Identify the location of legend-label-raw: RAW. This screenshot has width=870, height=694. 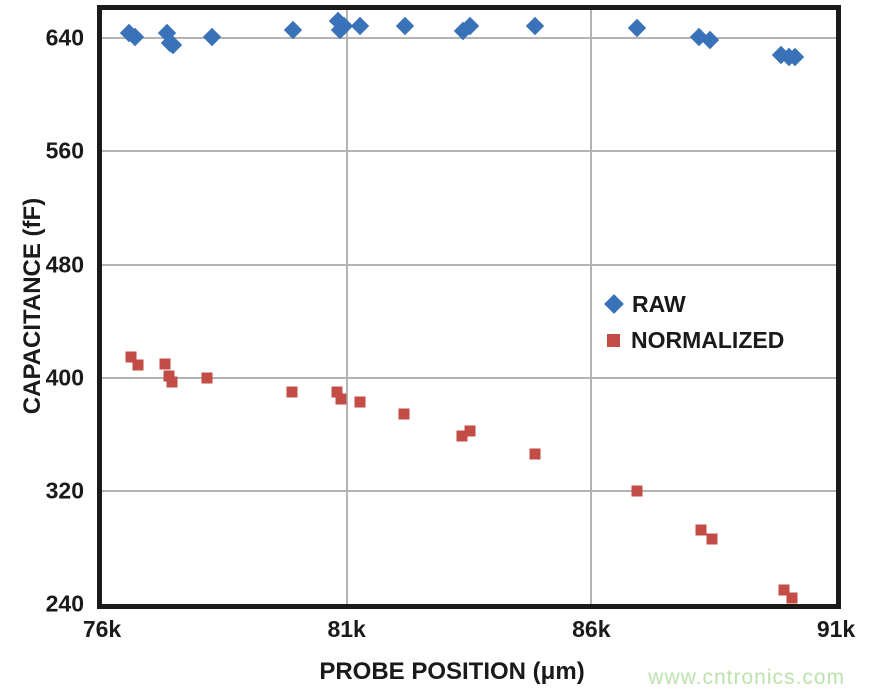
(659, 303).